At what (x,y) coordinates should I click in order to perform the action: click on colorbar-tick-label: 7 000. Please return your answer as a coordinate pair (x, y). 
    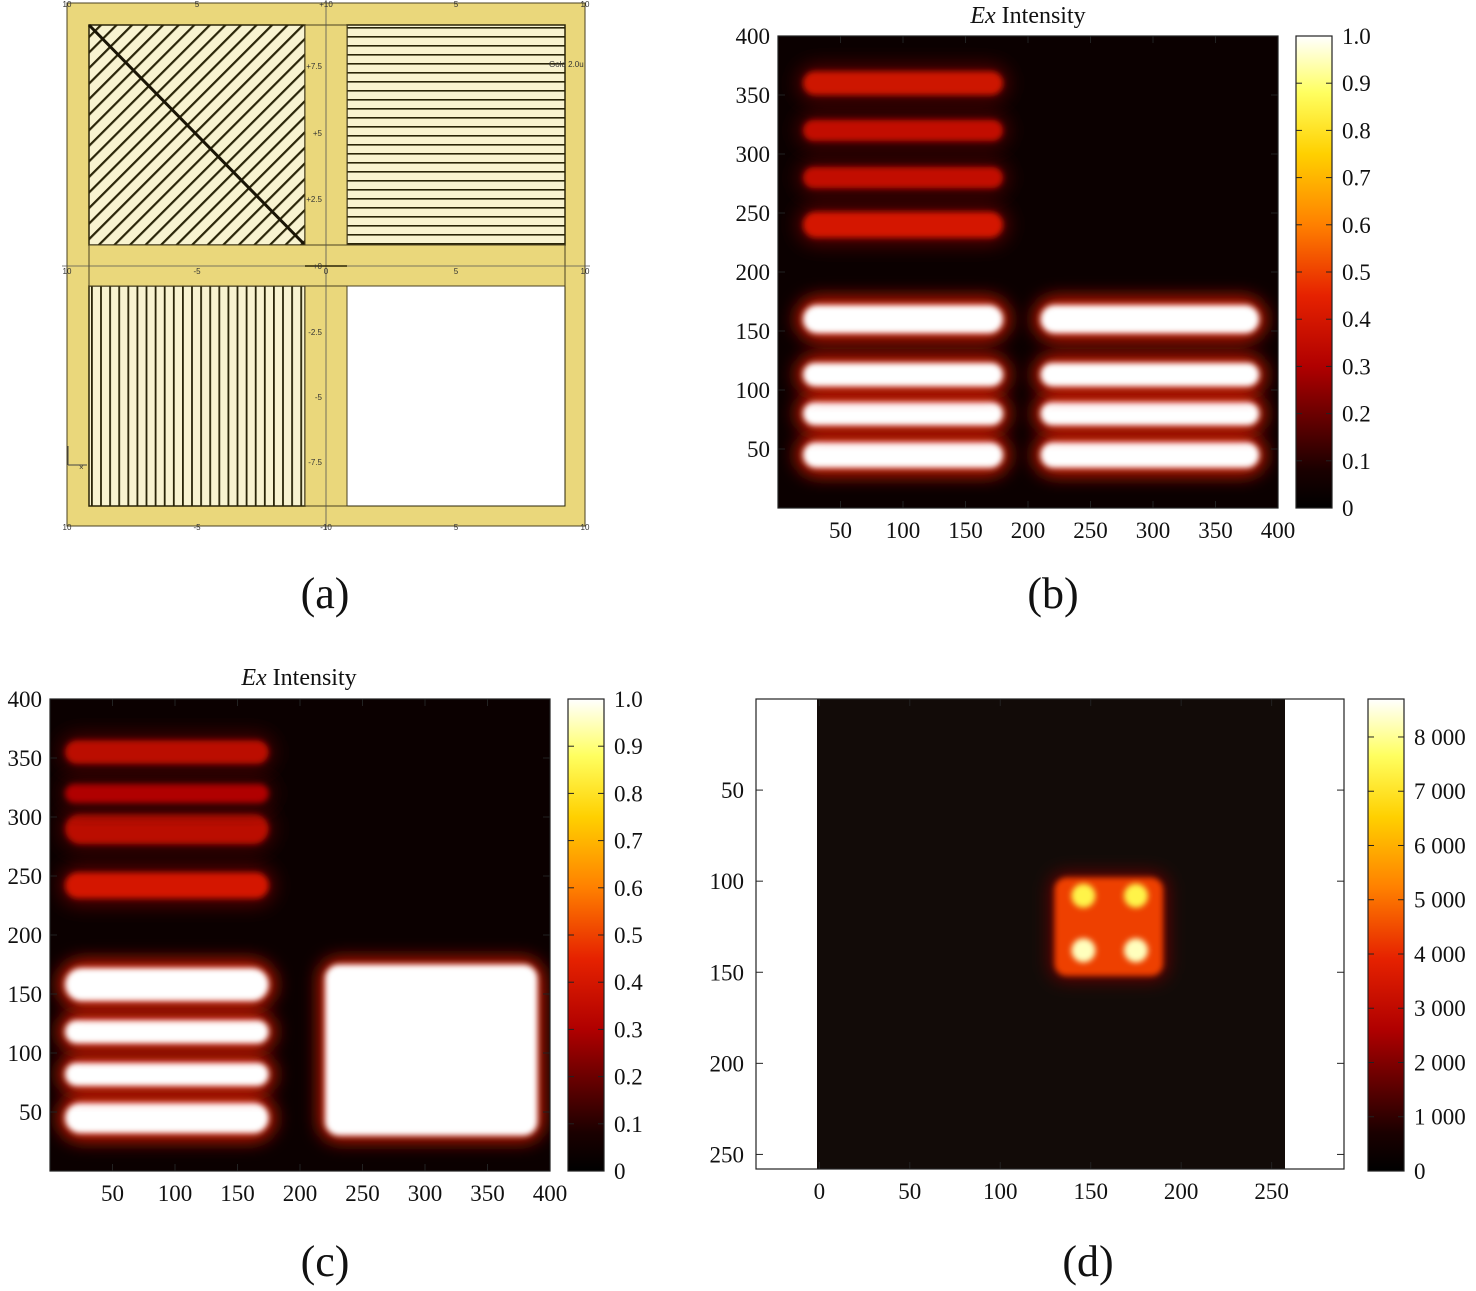
    Looking at the image, I should click on (1440, 791).